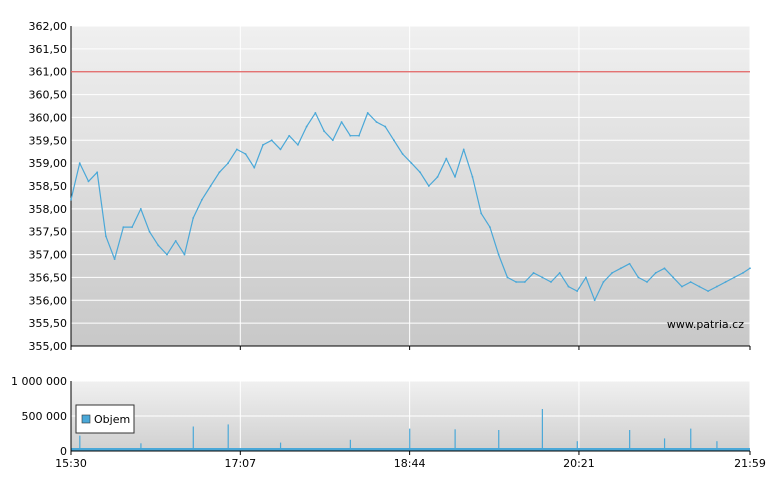 Image resolution: width=780 pixels, height=490 pixels. Describe the element at coordinates (48, 277) in the screenshot. I see `price-y-tick-label: 356,50` at that location.